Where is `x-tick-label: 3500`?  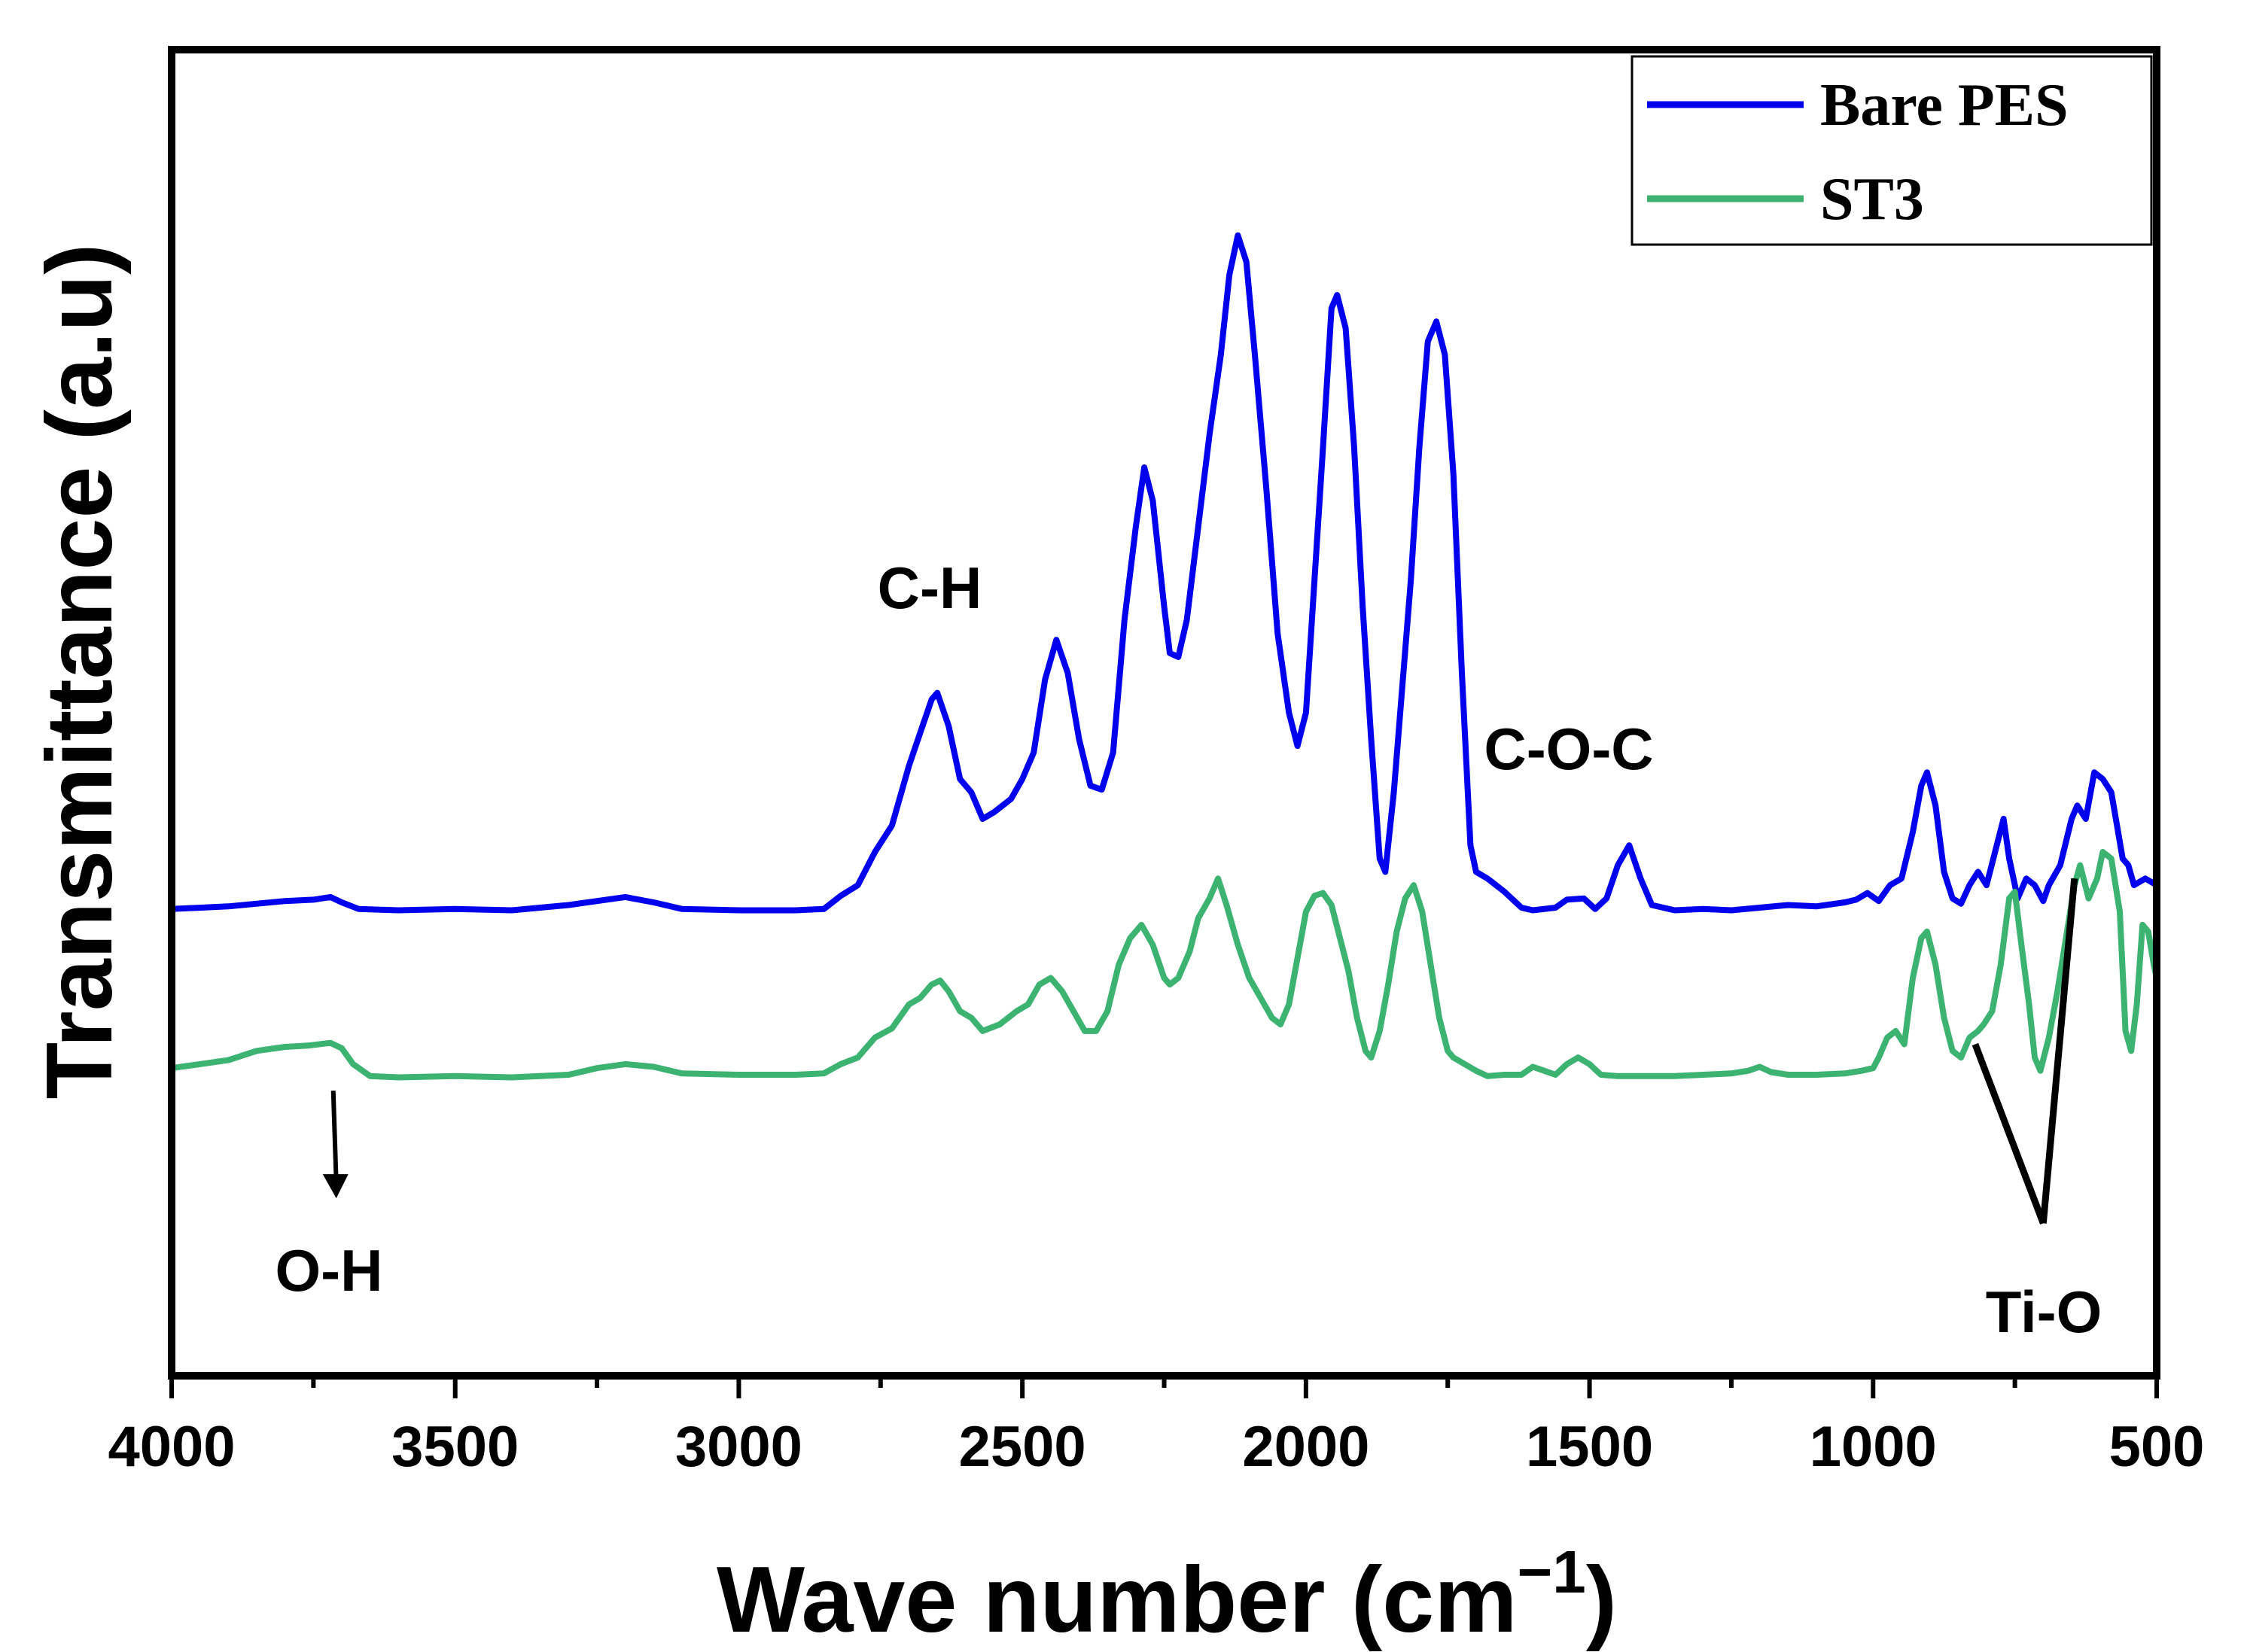 x-tick-label: 3500 is located at coordinates (455, 1447).